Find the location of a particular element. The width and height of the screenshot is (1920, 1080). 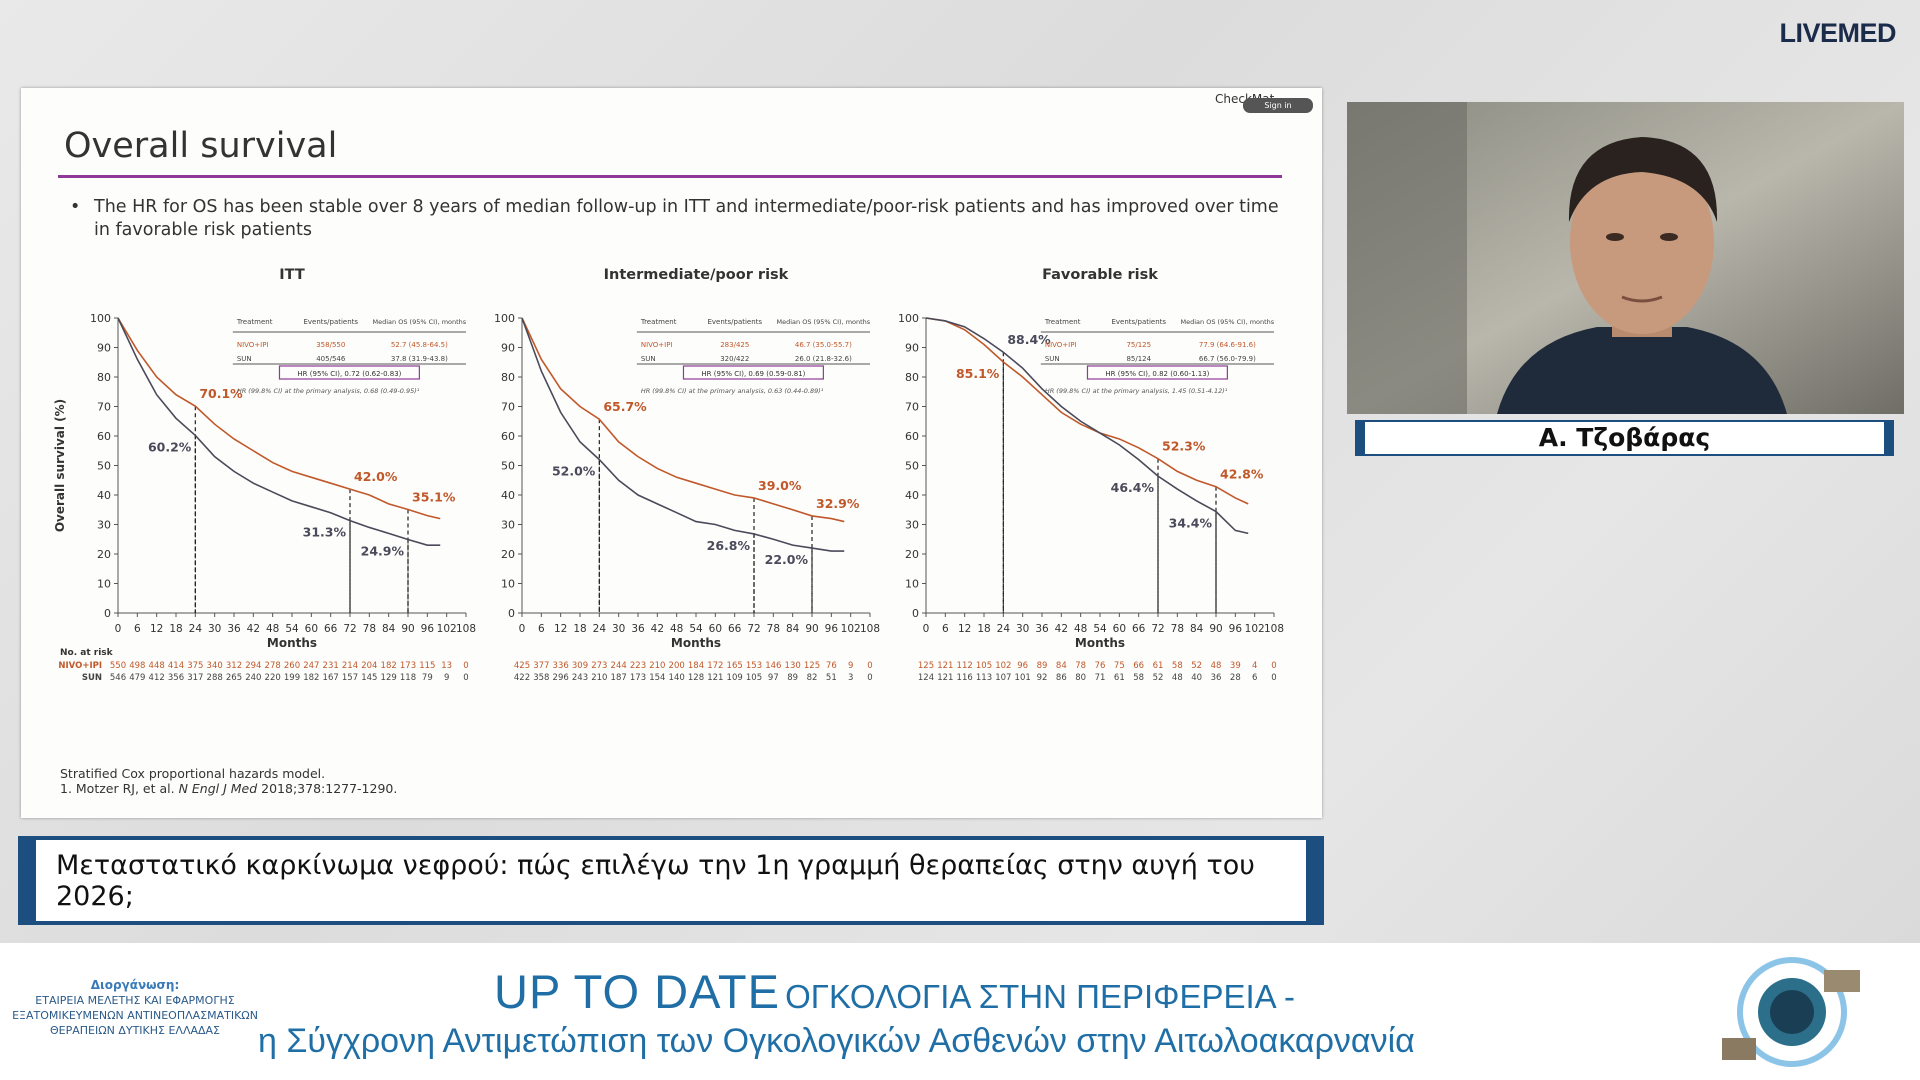

organizer-line: ΘΕΡΑΠΕΙΩΝ ΔΥΤΙΚΗΣ ΕΛΛΑΔΑΣ is located at coordinates (135, 1030).